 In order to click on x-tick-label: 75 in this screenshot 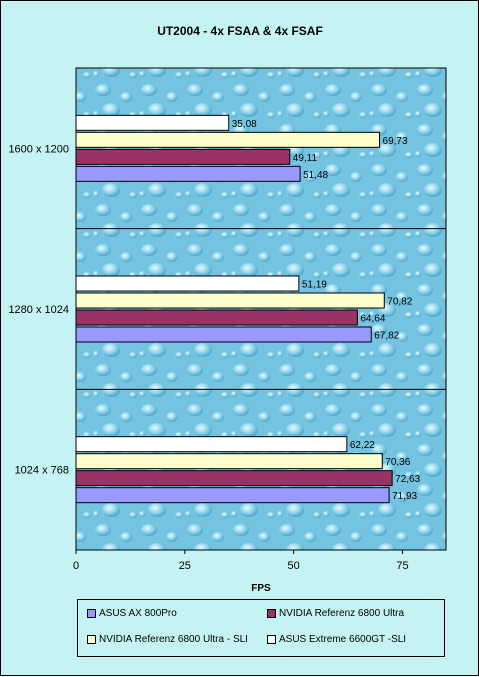, I will do `click(402, 566)`.